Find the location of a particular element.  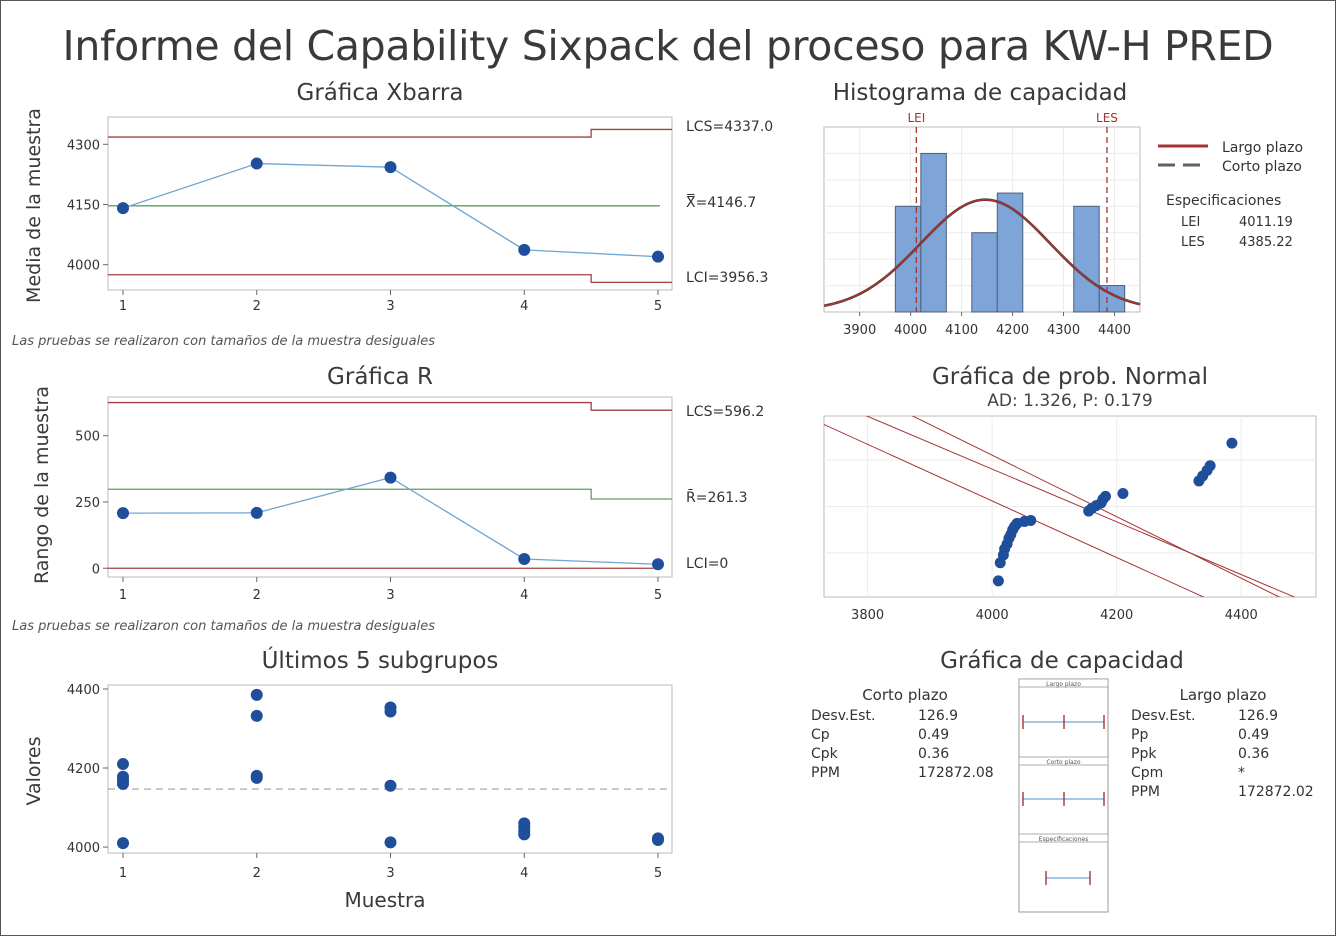

long-term-stat-value: 126.9 is located at coordinates (1258, 716).